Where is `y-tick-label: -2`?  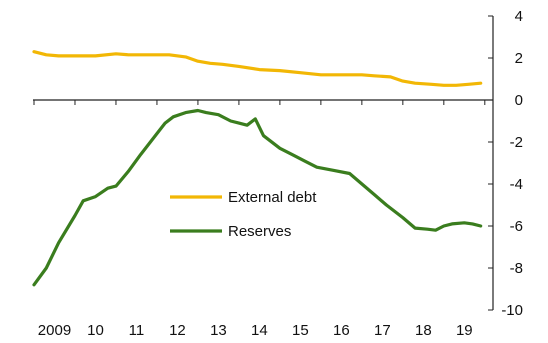
y-tick-label: -2 is located at coordinates (516, 142).